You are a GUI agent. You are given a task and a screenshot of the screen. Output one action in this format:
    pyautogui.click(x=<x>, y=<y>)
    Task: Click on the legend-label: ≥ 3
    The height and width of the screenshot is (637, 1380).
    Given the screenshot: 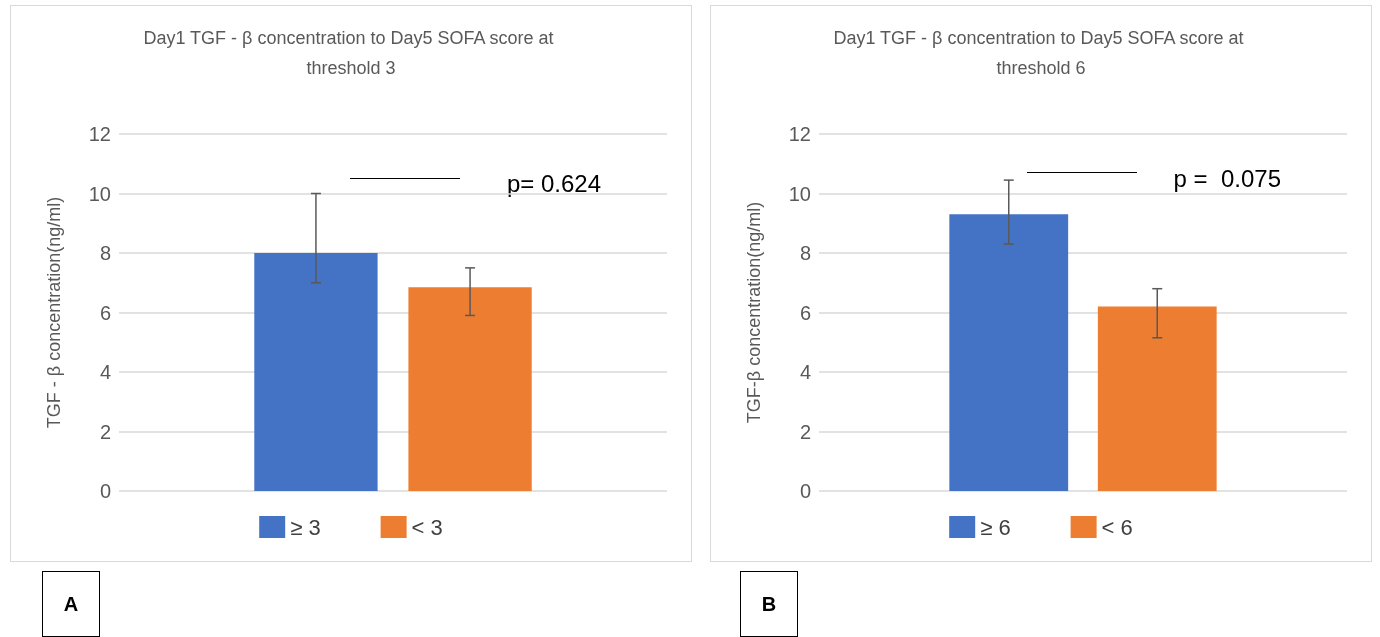 What is the action you would take?
    pyautogui.click(x=305, y=527)
    